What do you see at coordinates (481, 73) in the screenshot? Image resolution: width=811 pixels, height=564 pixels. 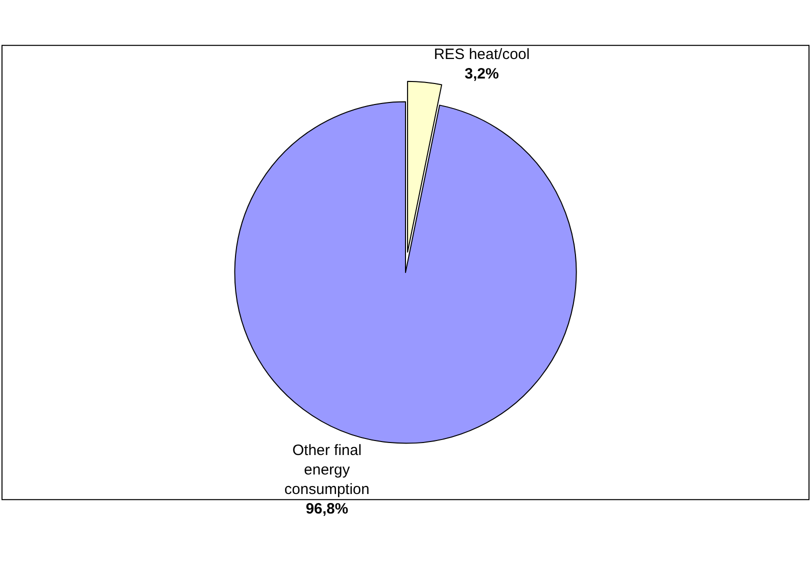 I see `data-label: 3,2%` at bounding box center [481, 73].